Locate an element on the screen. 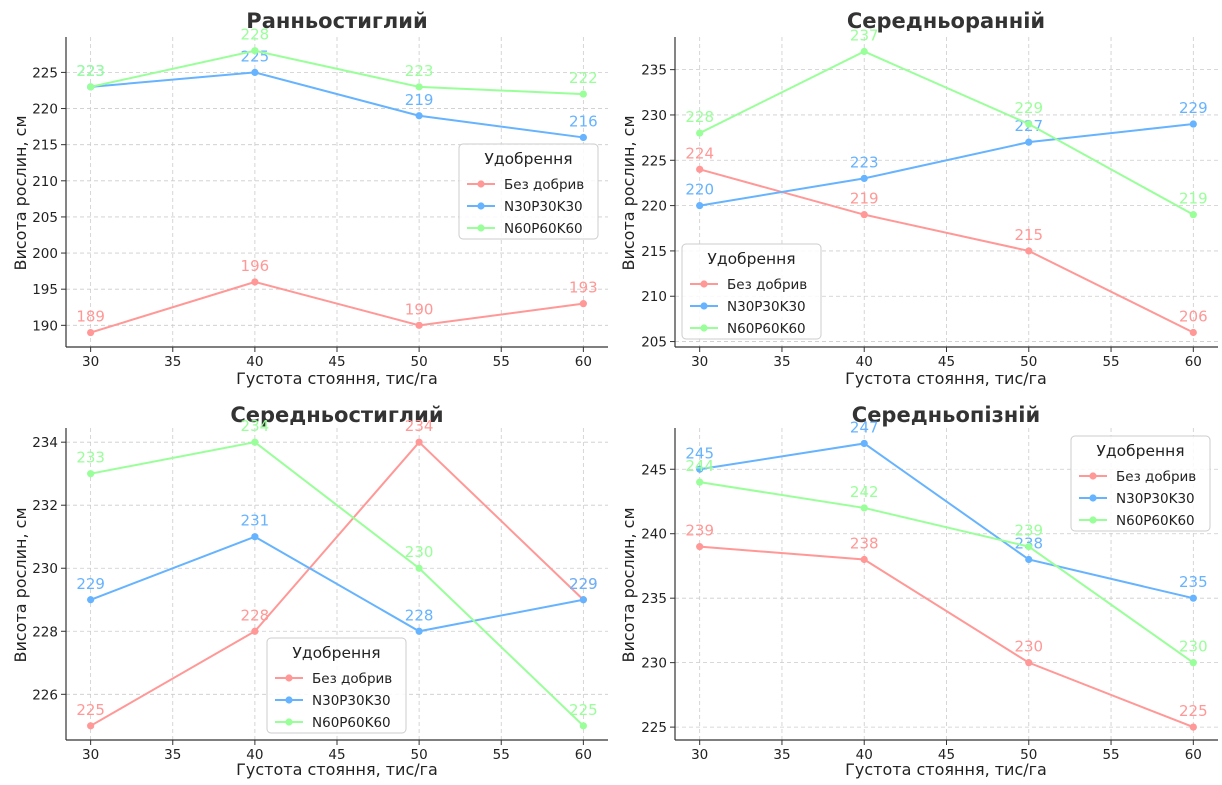 Image resolution: width=1222 pixels, height=785 pixels. data-label: 222 is located at coordinates (583, 78).